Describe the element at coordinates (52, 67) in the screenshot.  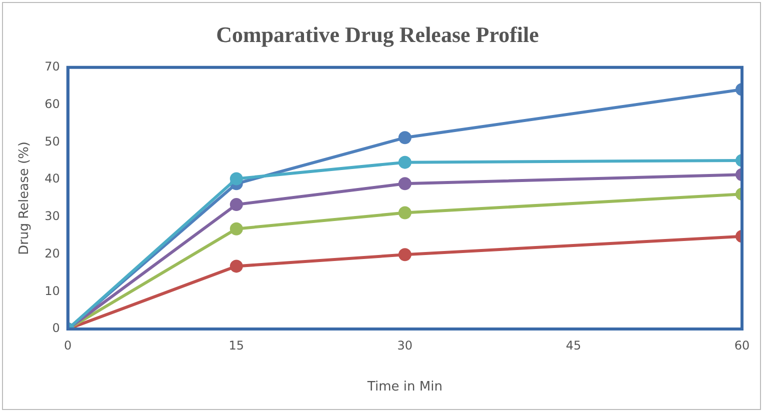
I see `y-tick-label: 70` at that location.